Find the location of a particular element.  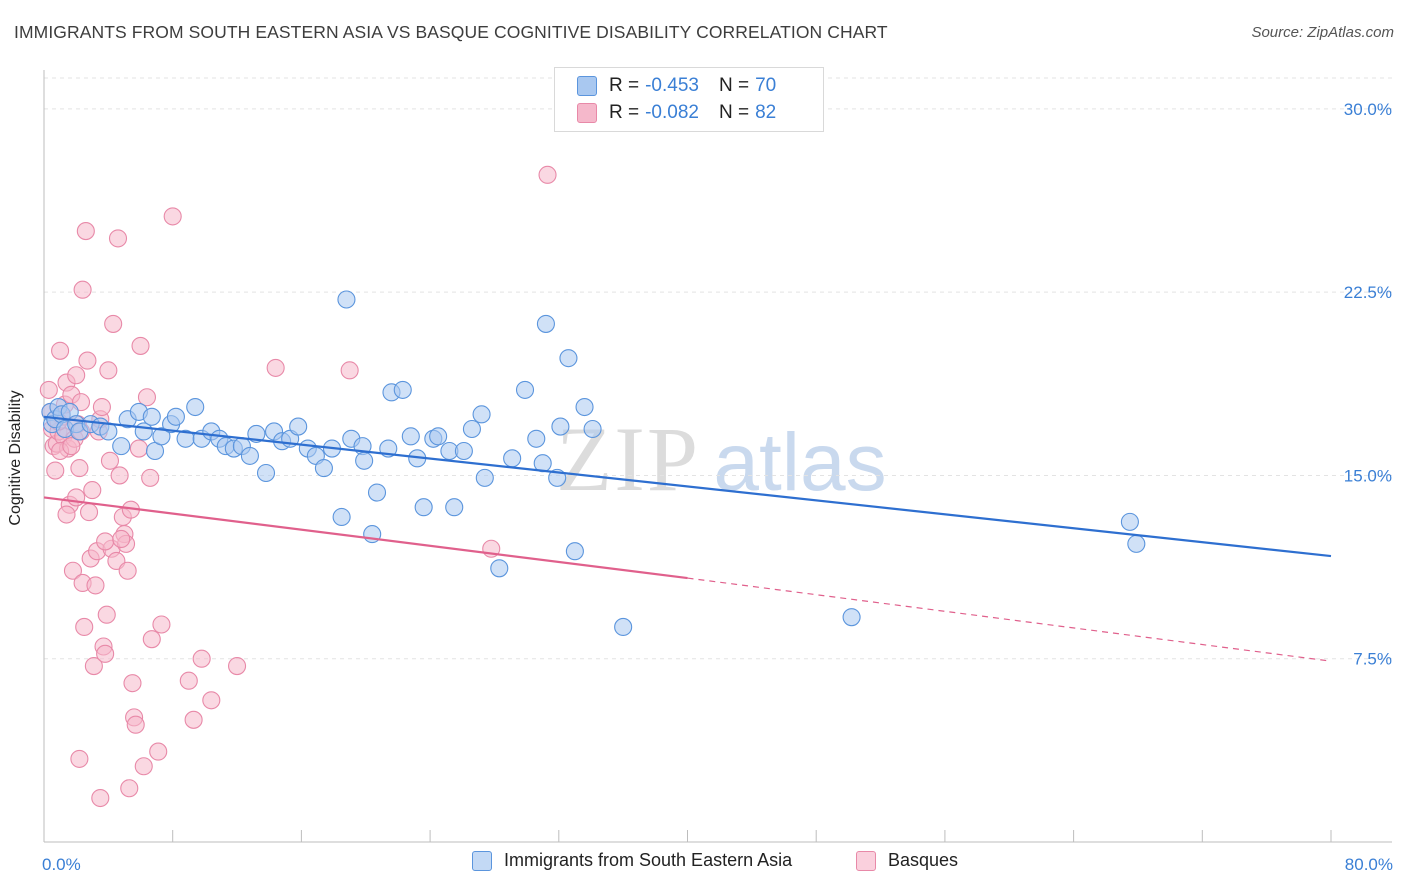

y-axis-label: Cognitive Disability is located at coordinates (15, 458).